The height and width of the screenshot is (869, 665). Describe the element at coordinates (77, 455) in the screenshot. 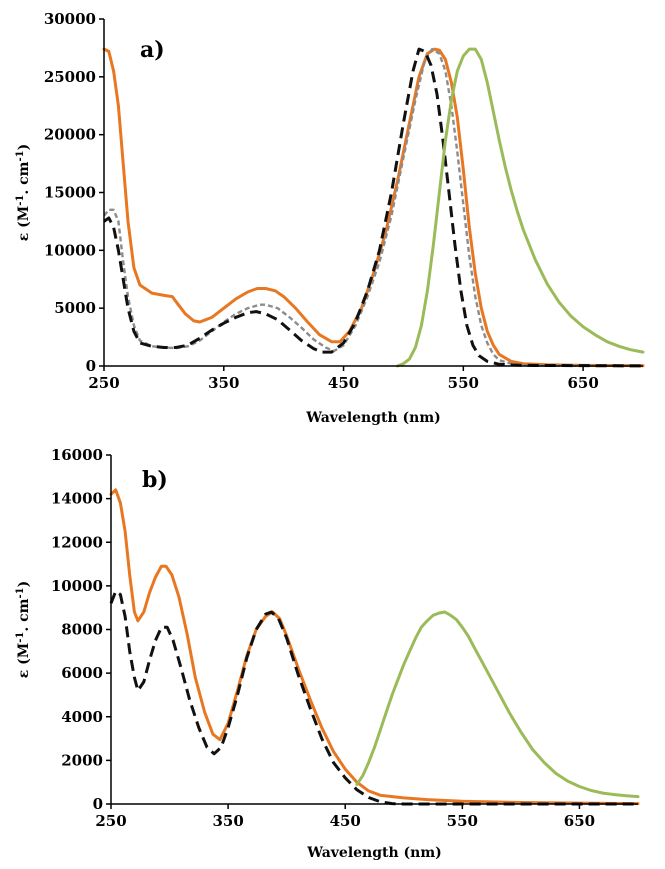

I see `y-tick-label: 16000` at that location.